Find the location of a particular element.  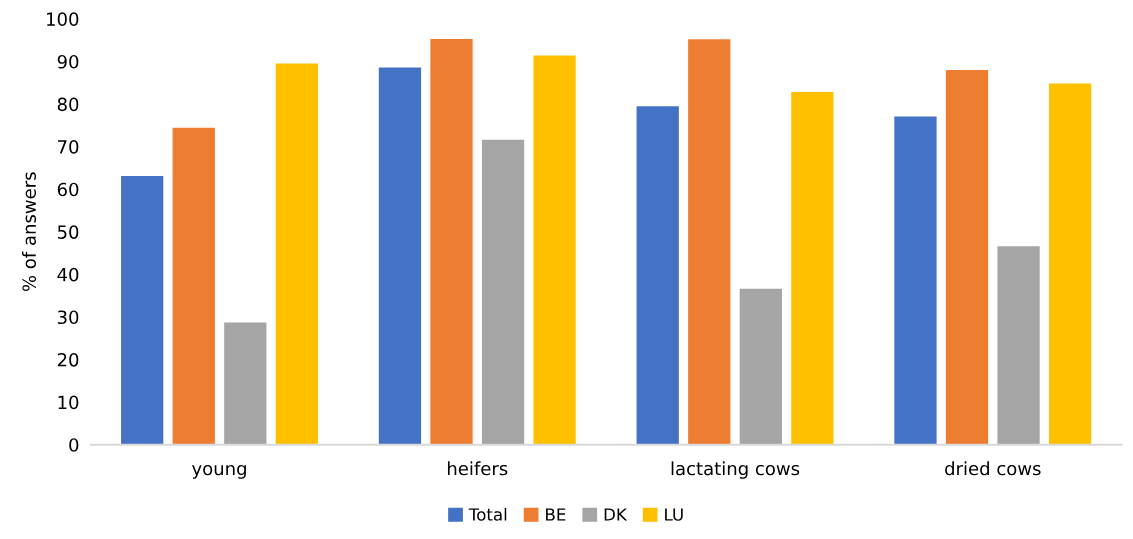

x-tick-label: lactating cows is located at coordinates (735, 470).